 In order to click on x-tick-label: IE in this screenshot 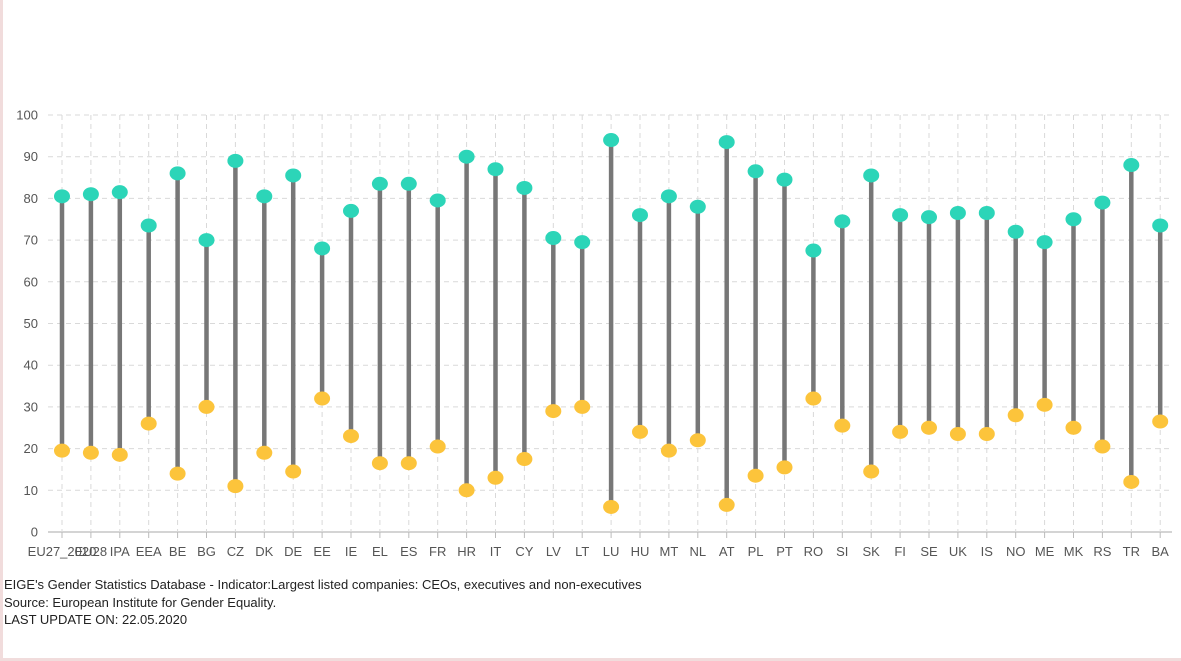, I will do `click(351, 551)`.